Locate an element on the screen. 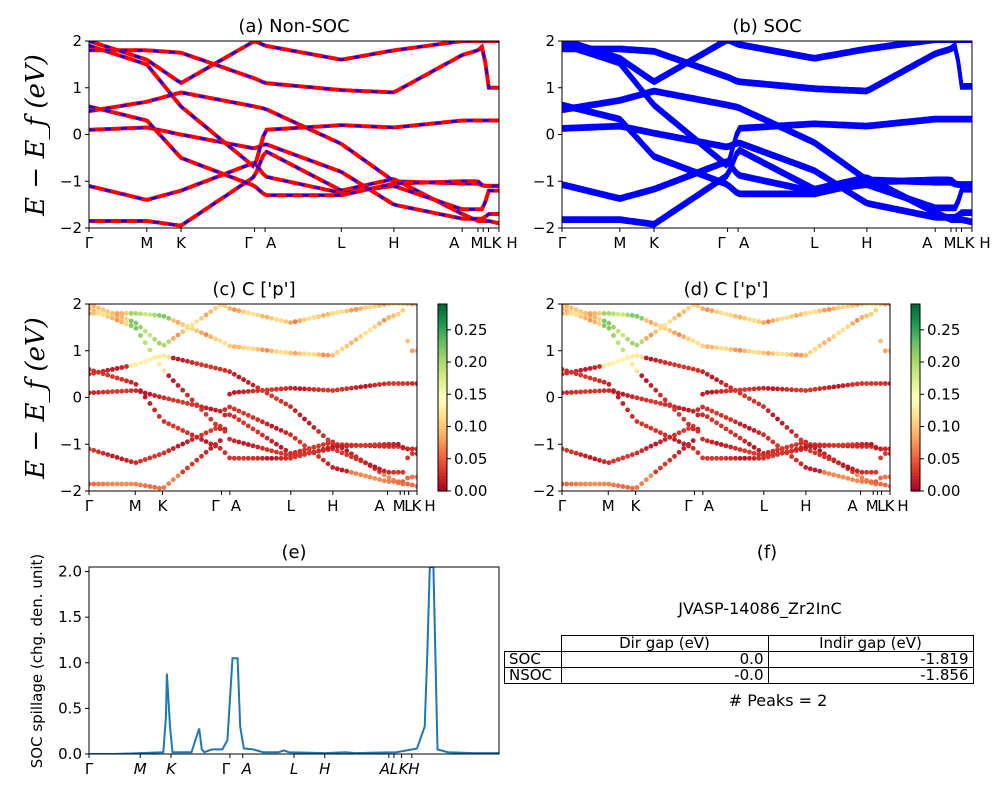 This screenshot has width=1000, height=800. panel-d-title: (d) C ['p'] is located at coordinates (726, 289).